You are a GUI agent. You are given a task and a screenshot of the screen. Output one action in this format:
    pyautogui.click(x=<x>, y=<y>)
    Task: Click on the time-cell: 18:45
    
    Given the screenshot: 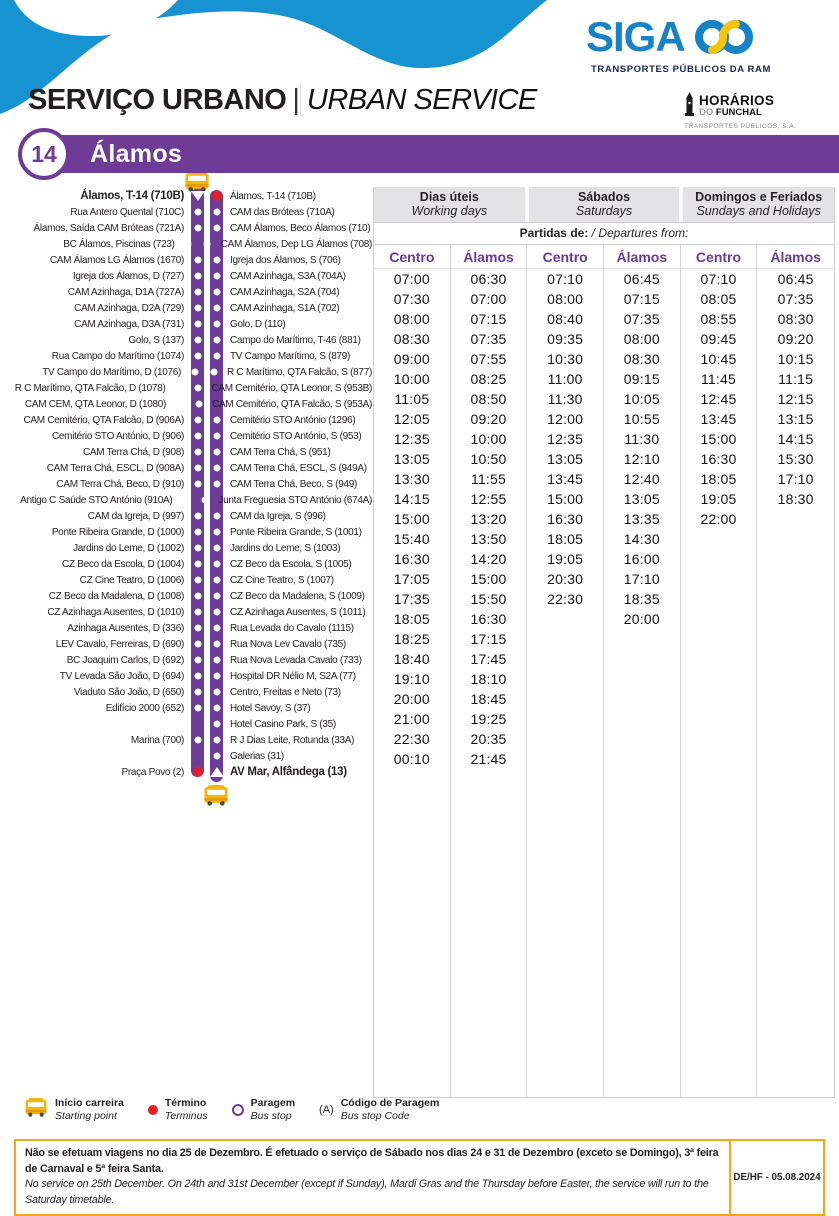 What is the action you would take?
    pyautogui.click(x=489, y=699)
    